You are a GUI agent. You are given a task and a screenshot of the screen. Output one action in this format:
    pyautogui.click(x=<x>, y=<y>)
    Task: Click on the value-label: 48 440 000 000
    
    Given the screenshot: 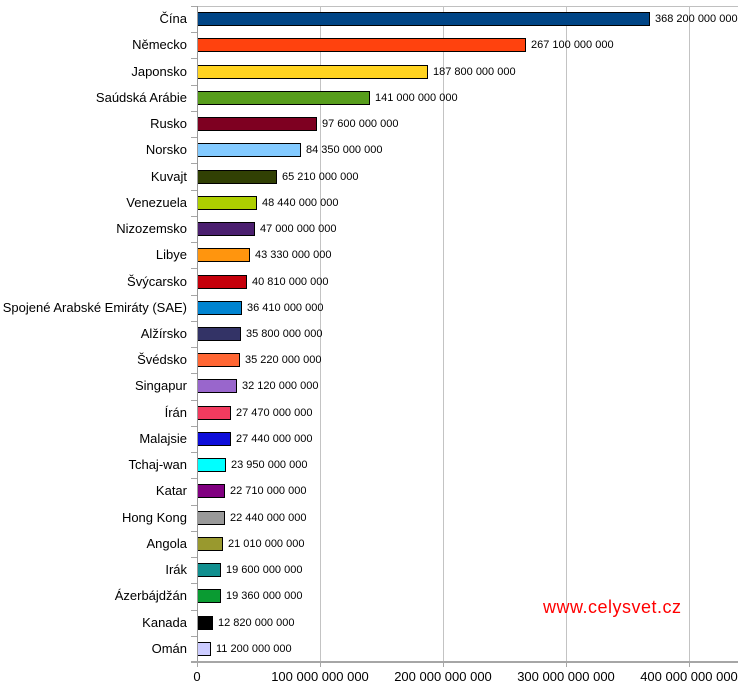 What is the action you would take?
    pyautogui.click(x=300, y=203)
    